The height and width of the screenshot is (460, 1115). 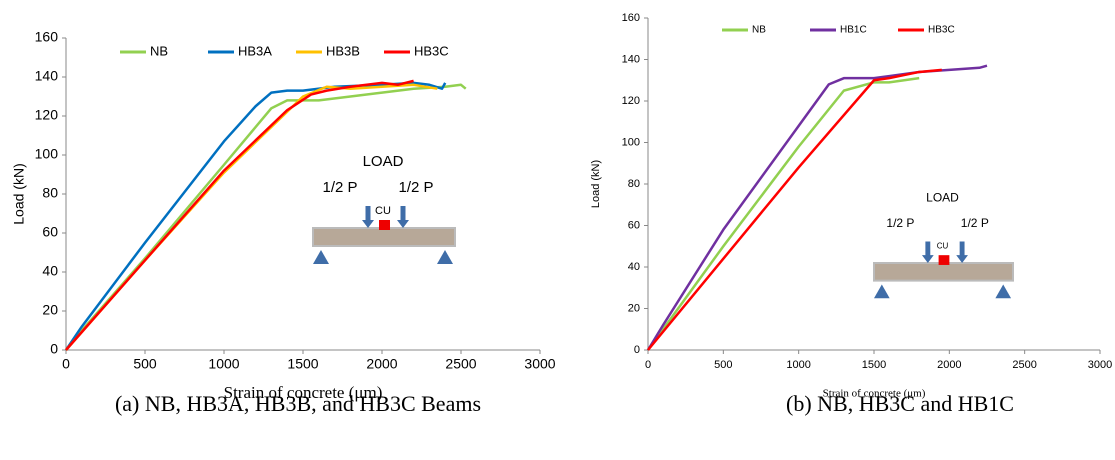 I want to click on legend-label: HB1C, so click(x=853, y=30).